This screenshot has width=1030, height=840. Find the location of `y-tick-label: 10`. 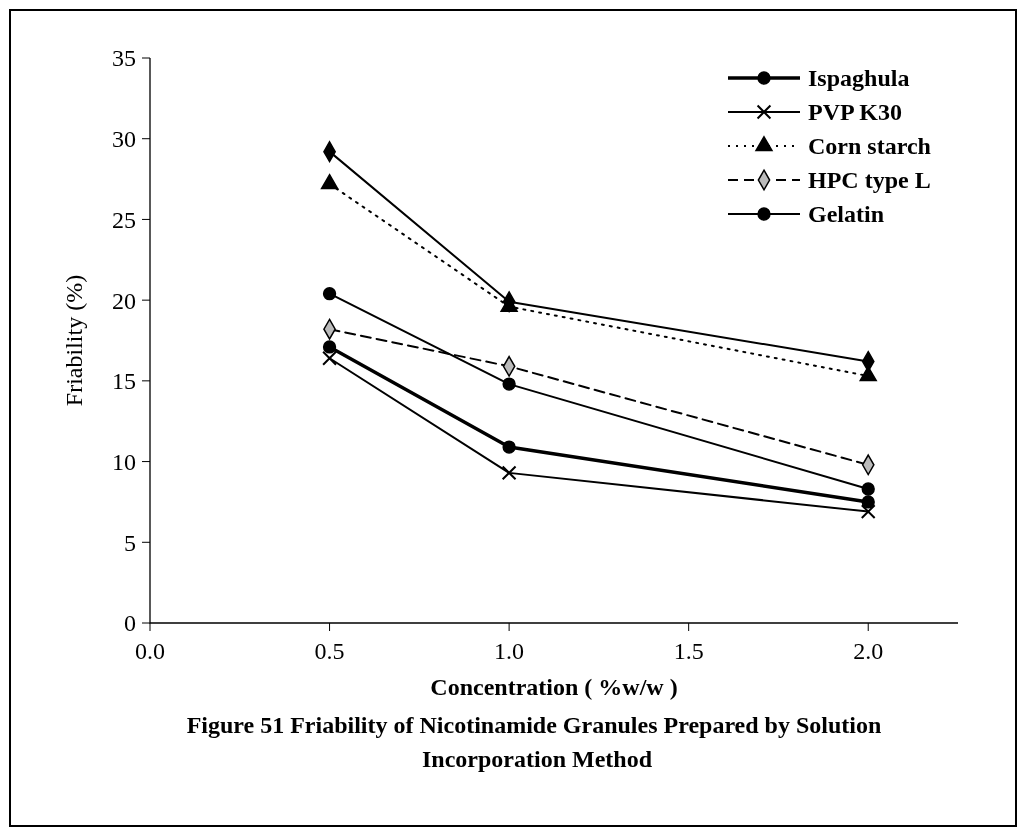

y-tick-label: 10 is located at coordinates (124, 461).